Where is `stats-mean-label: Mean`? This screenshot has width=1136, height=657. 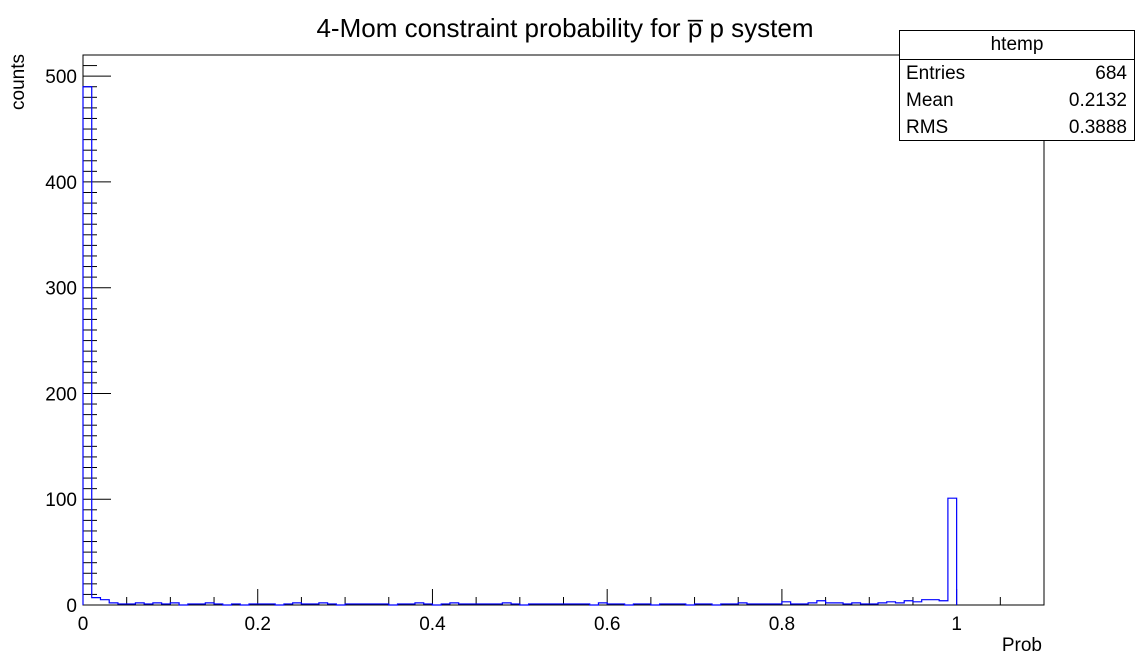
stats-mean-label: Mean is located at coordinates (930, 100).